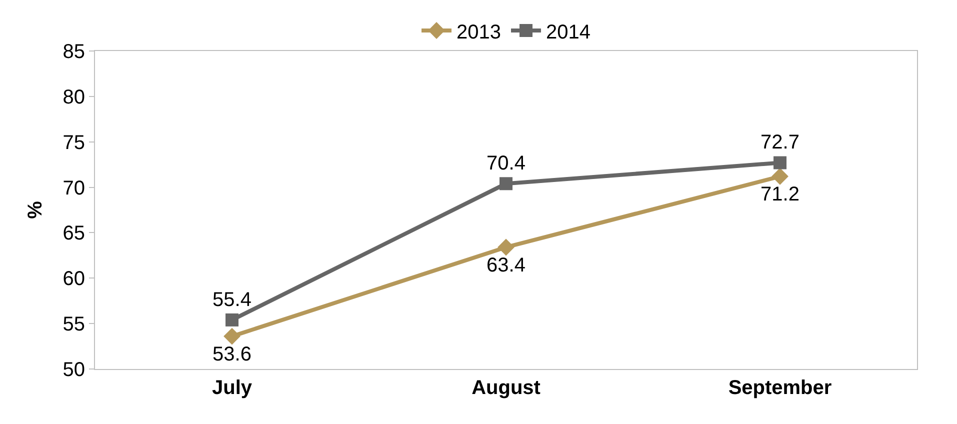 The width and height of the screenshot is (957, 424). I want to click on x-tick-label: September, so click(780, 388).